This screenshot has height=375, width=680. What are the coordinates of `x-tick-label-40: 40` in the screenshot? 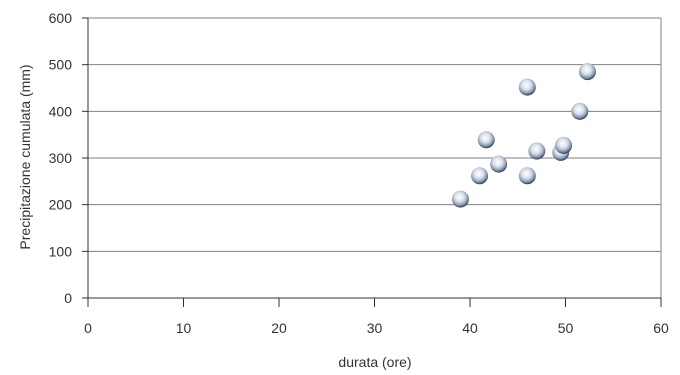 It's located at (470, 328).